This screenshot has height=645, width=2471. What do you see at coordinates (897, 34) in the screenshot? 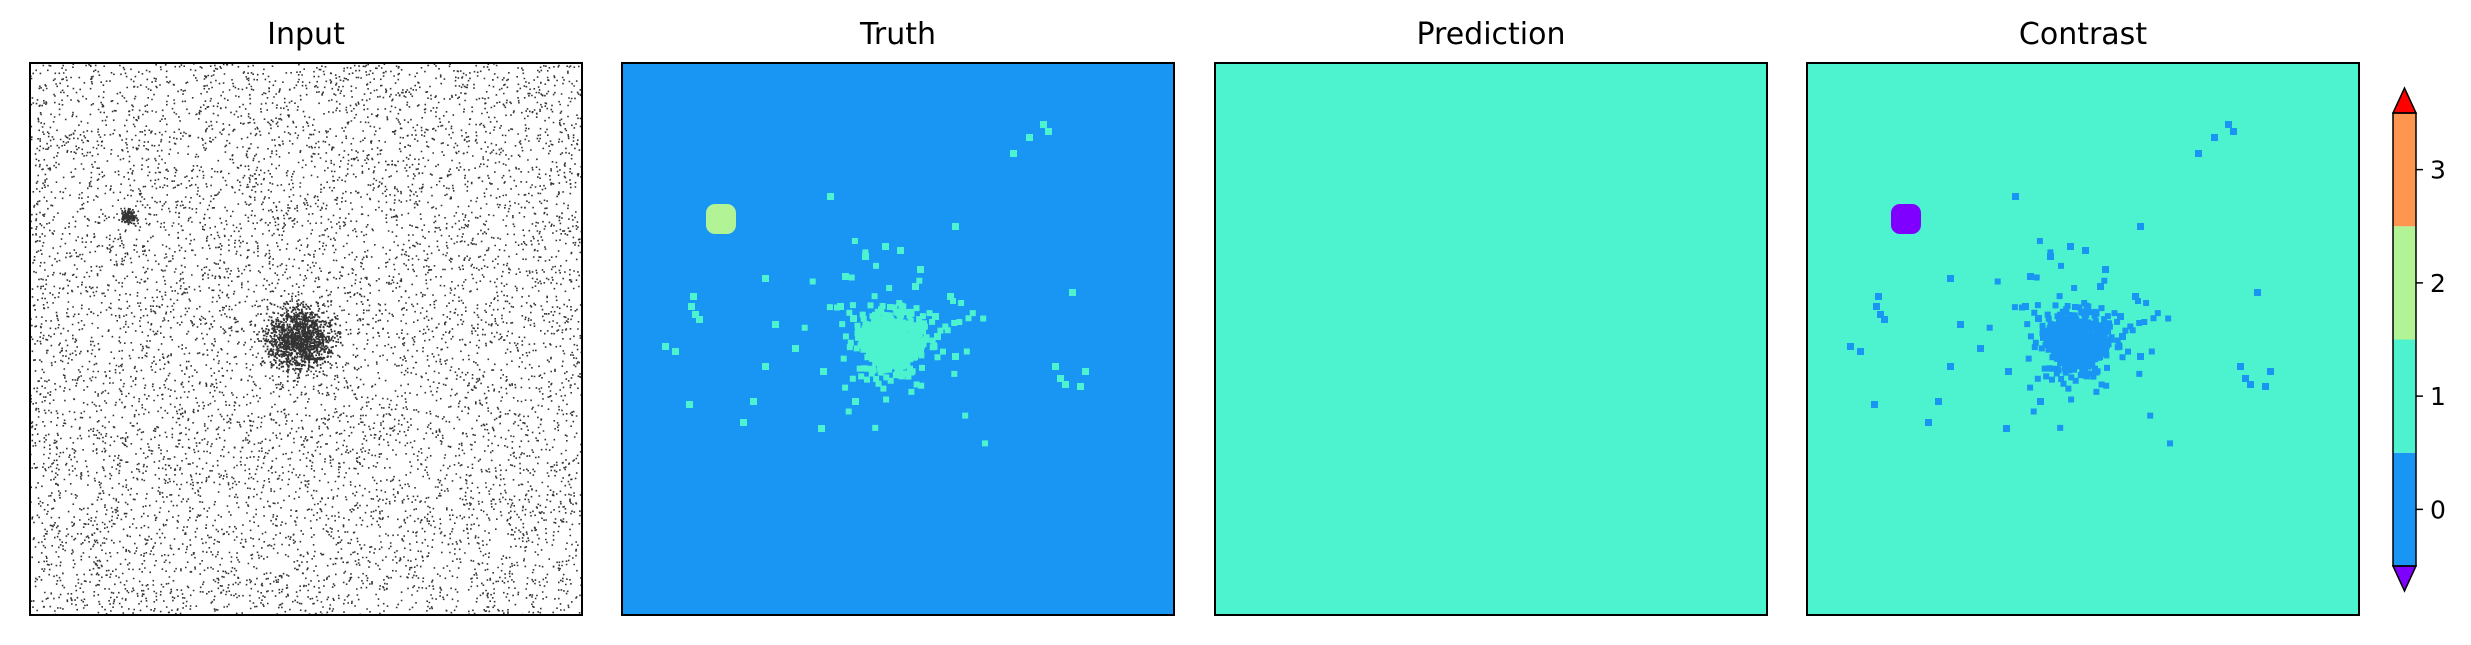
I see `panel-title-truth: Truth` at bounding box center [897, 34].